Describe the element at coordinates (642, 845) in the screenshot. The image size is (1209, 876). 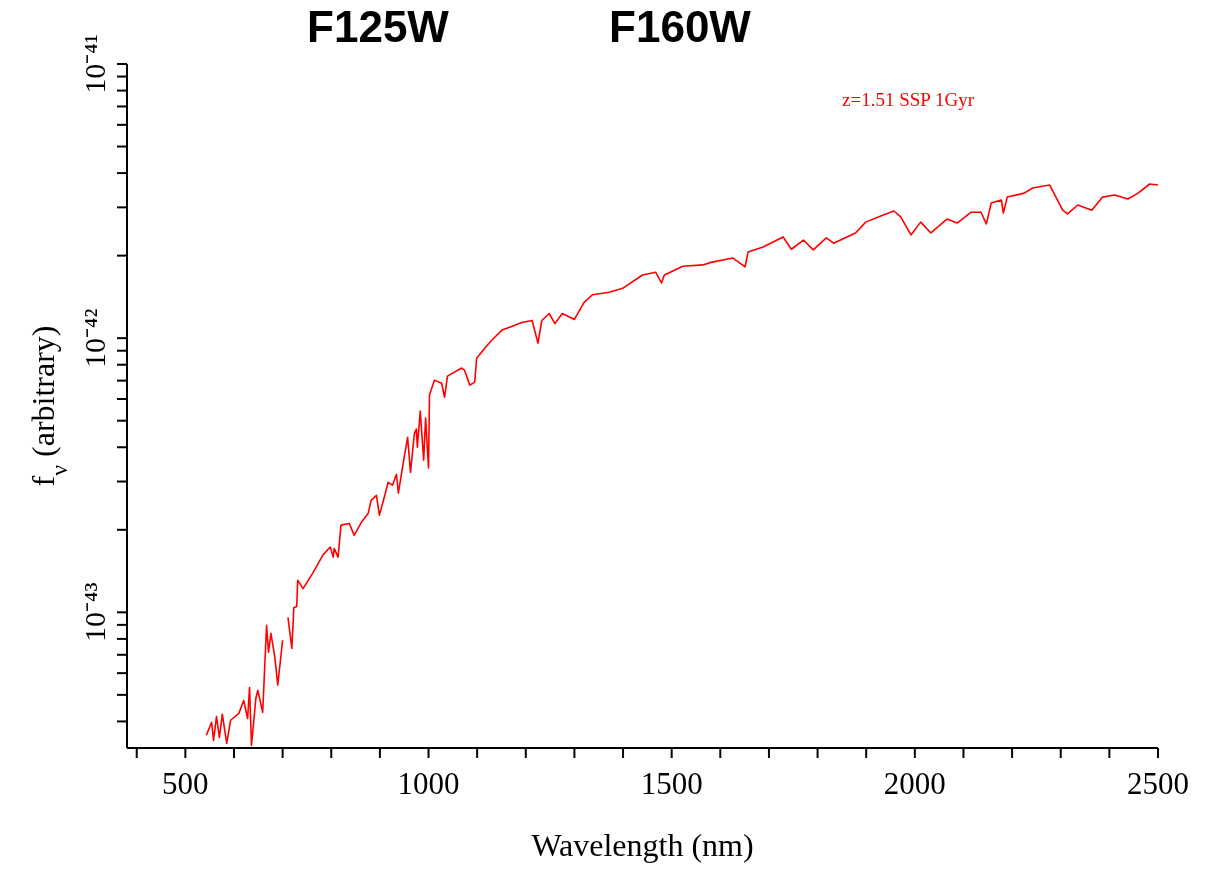
I see `x-axis-title: Wavelength (nm)` at that location.